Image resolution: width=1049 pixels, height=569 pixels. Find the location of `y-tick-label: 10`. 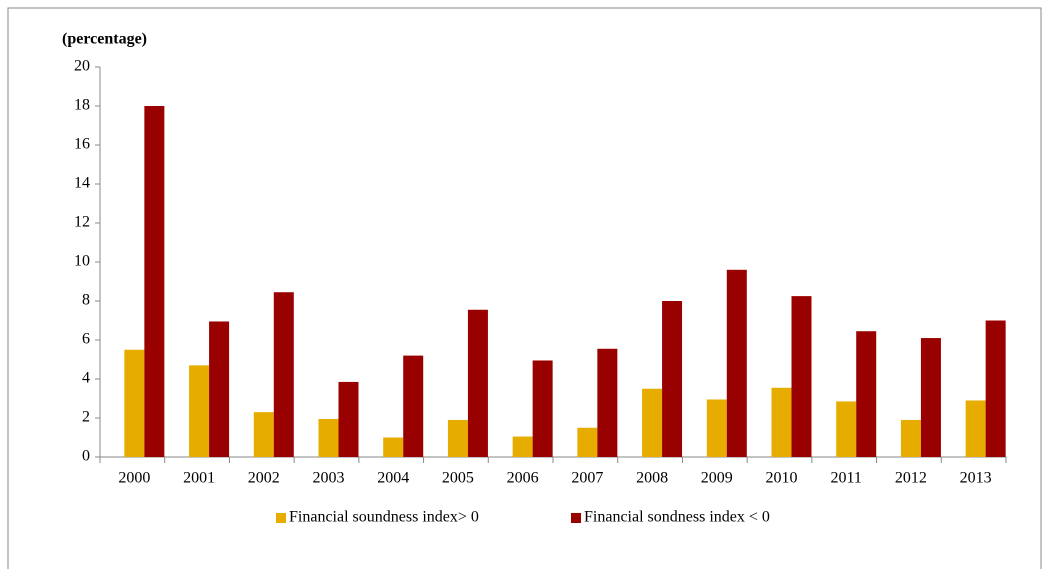

y-tick-label: 10 is located at coordinates (82, 261).